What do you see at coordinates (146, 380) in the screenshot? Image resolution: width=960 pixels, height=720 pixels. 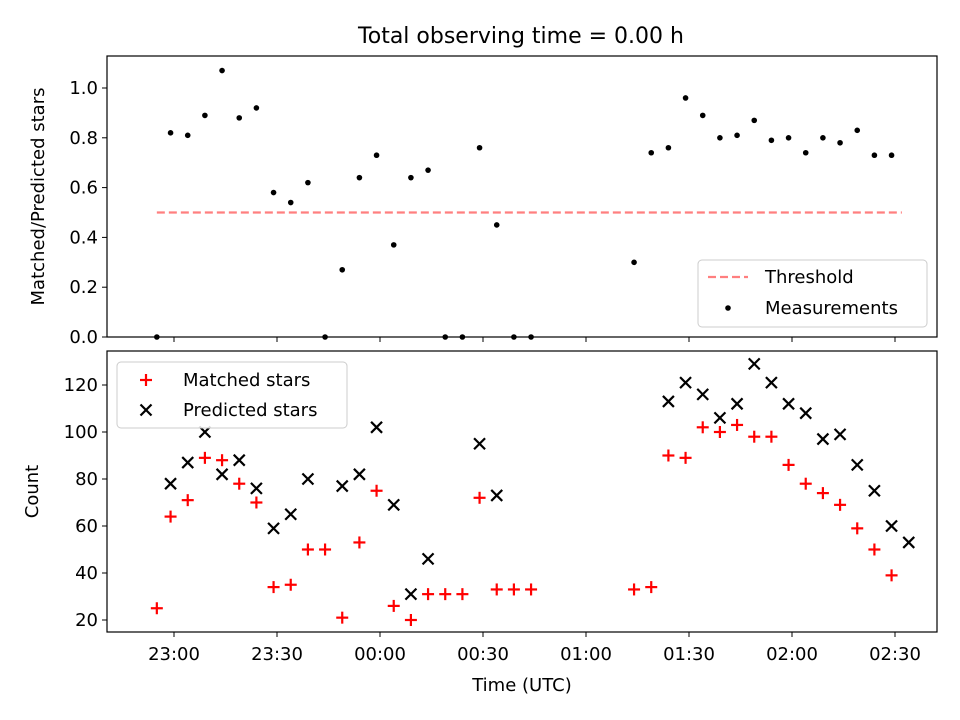 I see `legend-matched-swatch` at bounding box center [146, 380].